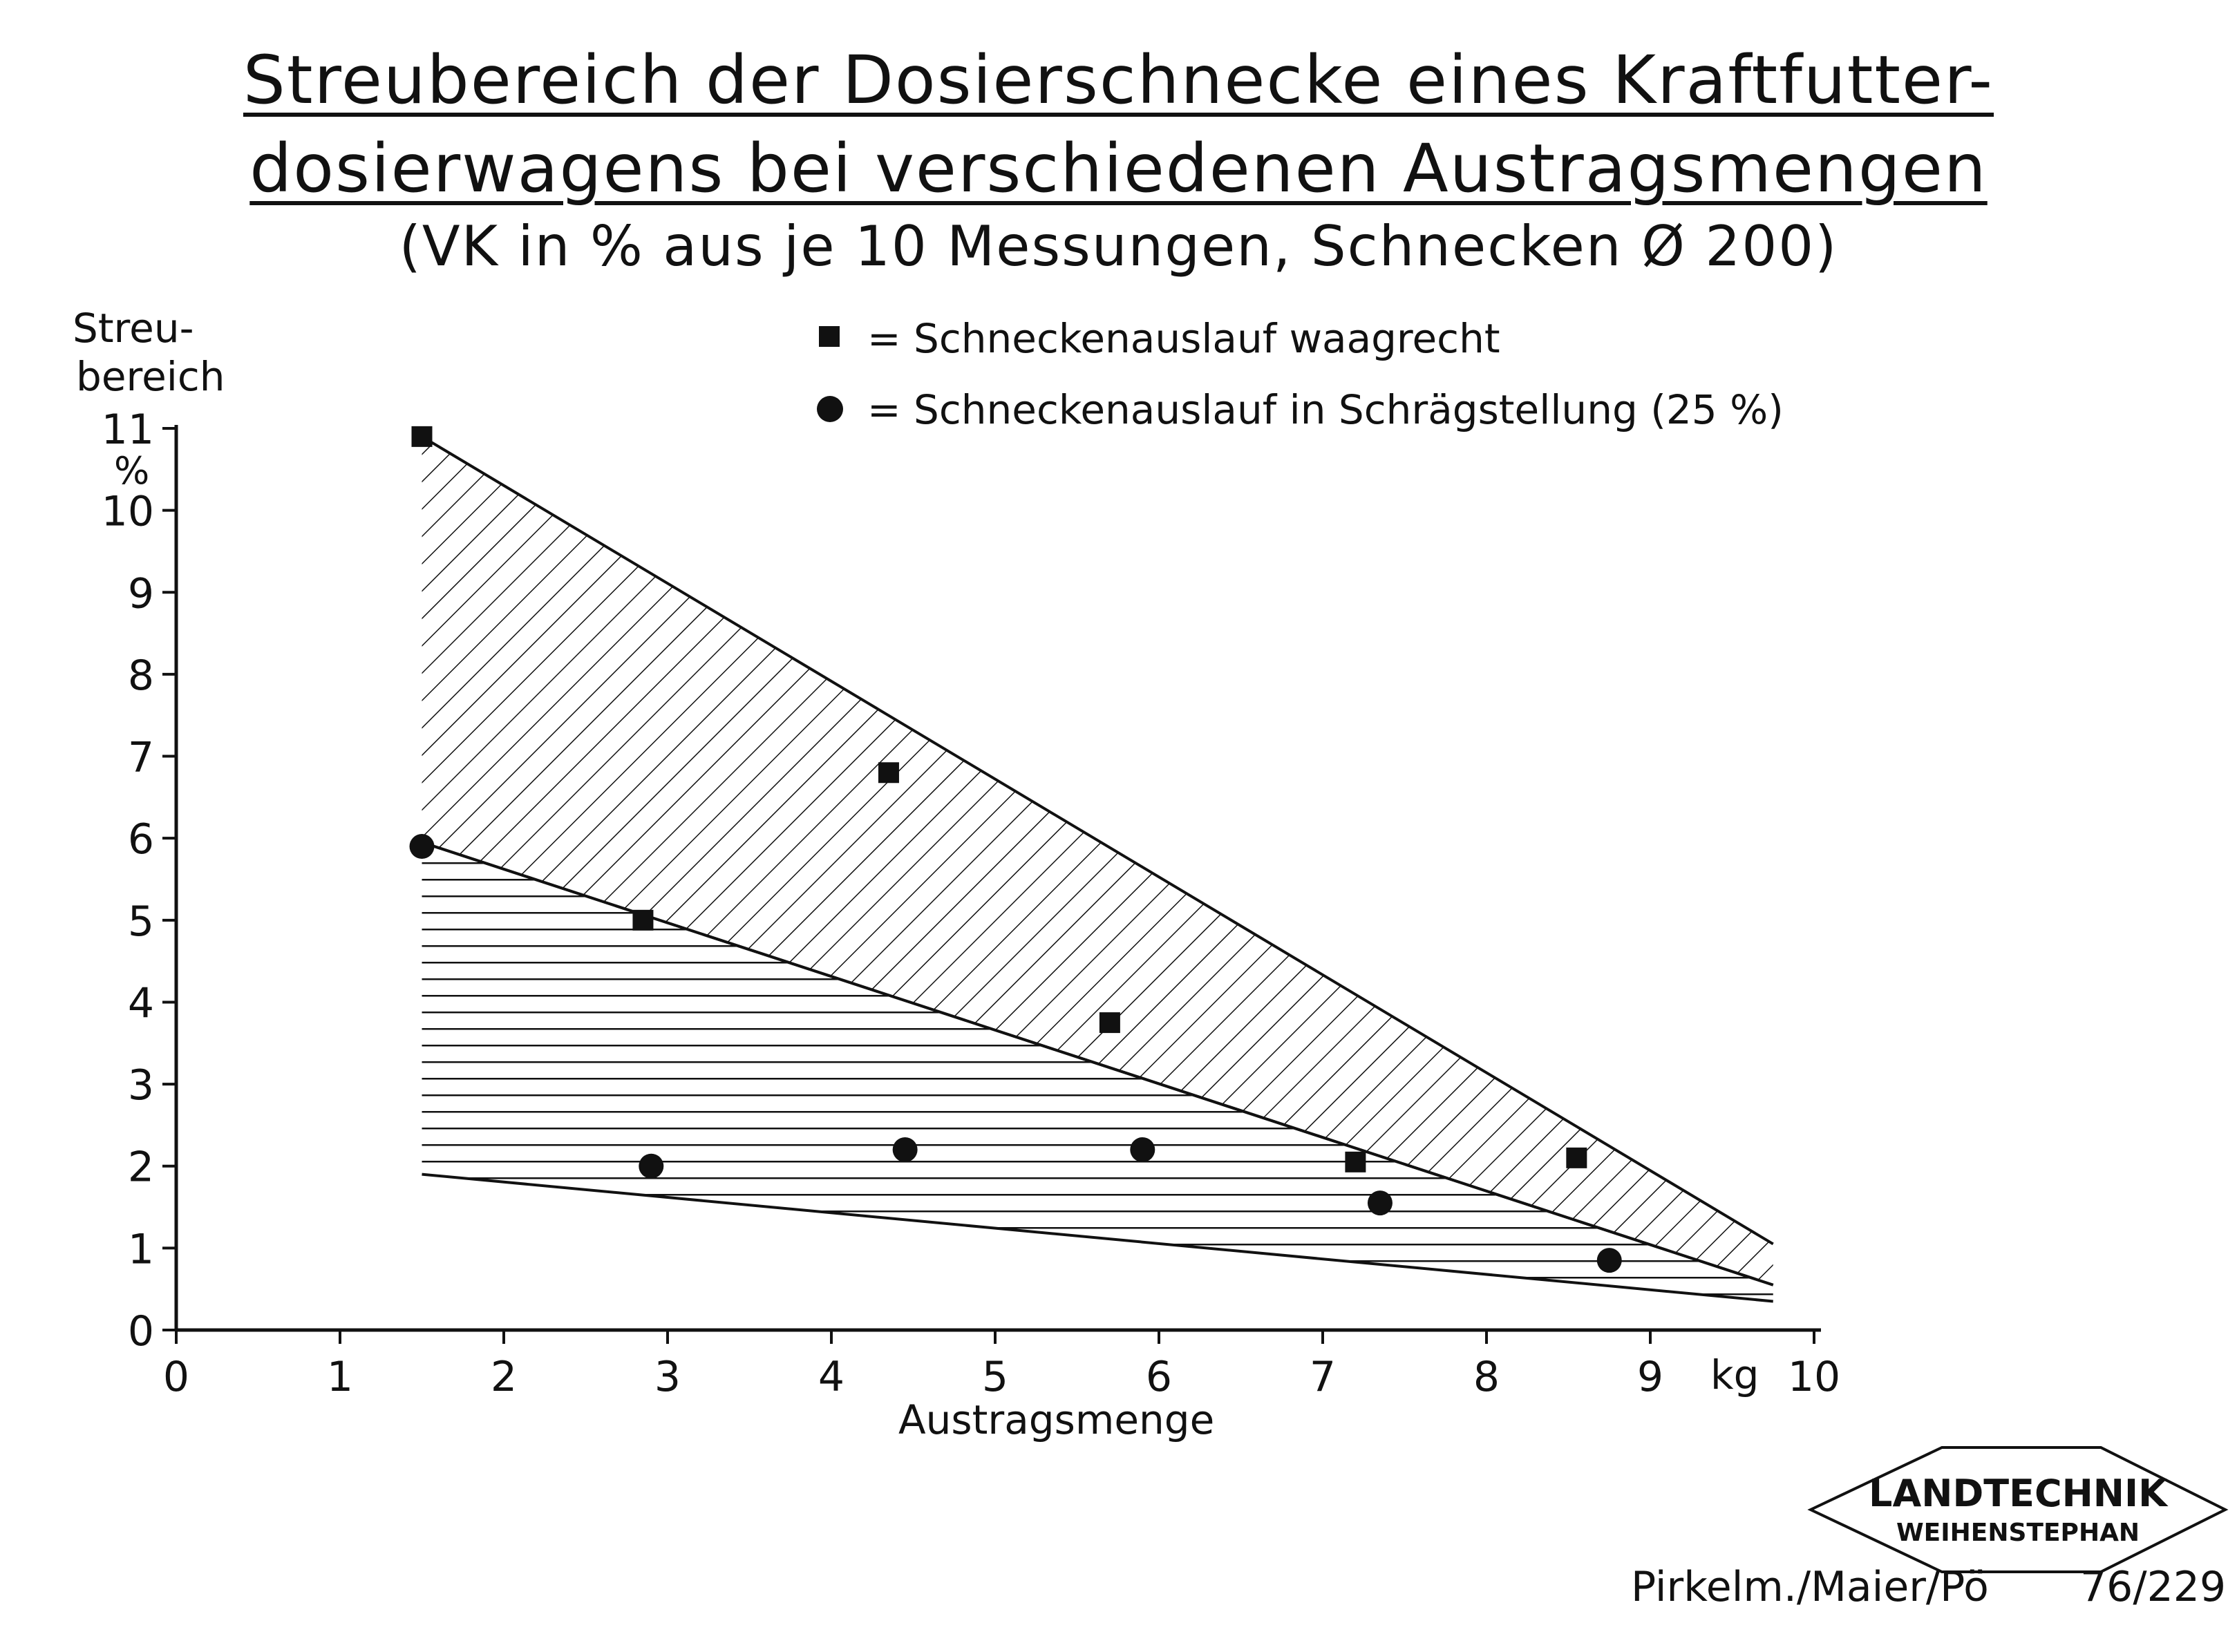 The height and width of the screenshot is (1652, 2237). Describe the element at coordinates (1650, 1377) in the screenshot. I see `x-tick-label: 9` at that location.